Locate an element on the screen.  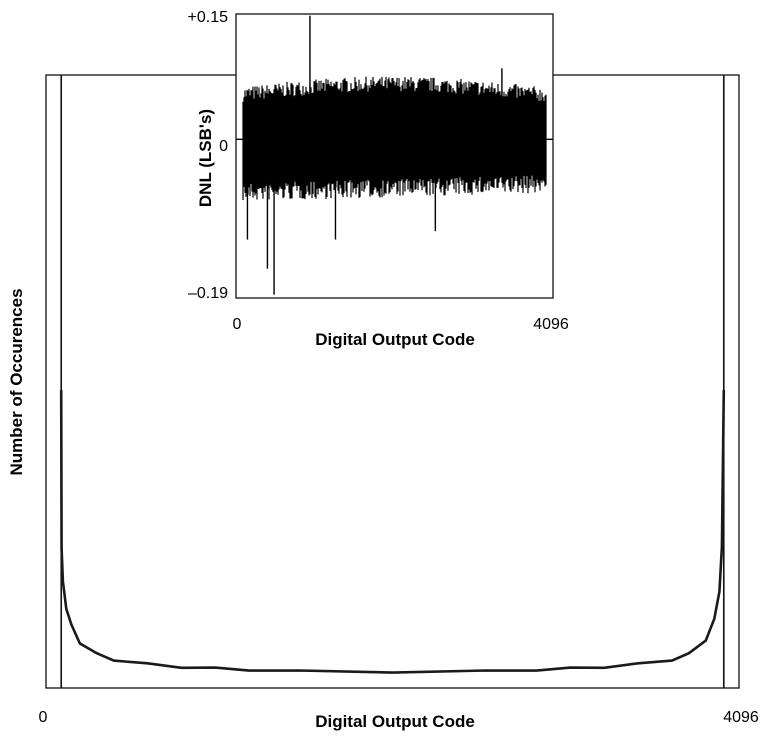
inset-y-tick-max: +0.15 is located at coordinates (208, 17).